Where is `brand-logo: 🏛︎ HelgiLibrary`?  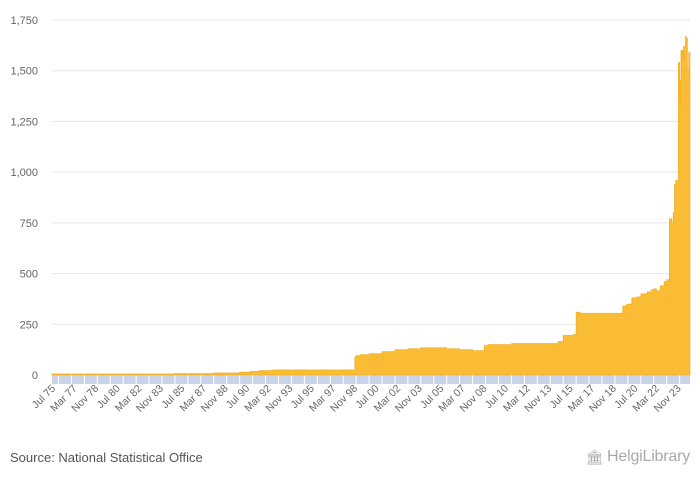 brand-logo: 🏛︎ HelgiLibrary is located at coordinates (637, 457).